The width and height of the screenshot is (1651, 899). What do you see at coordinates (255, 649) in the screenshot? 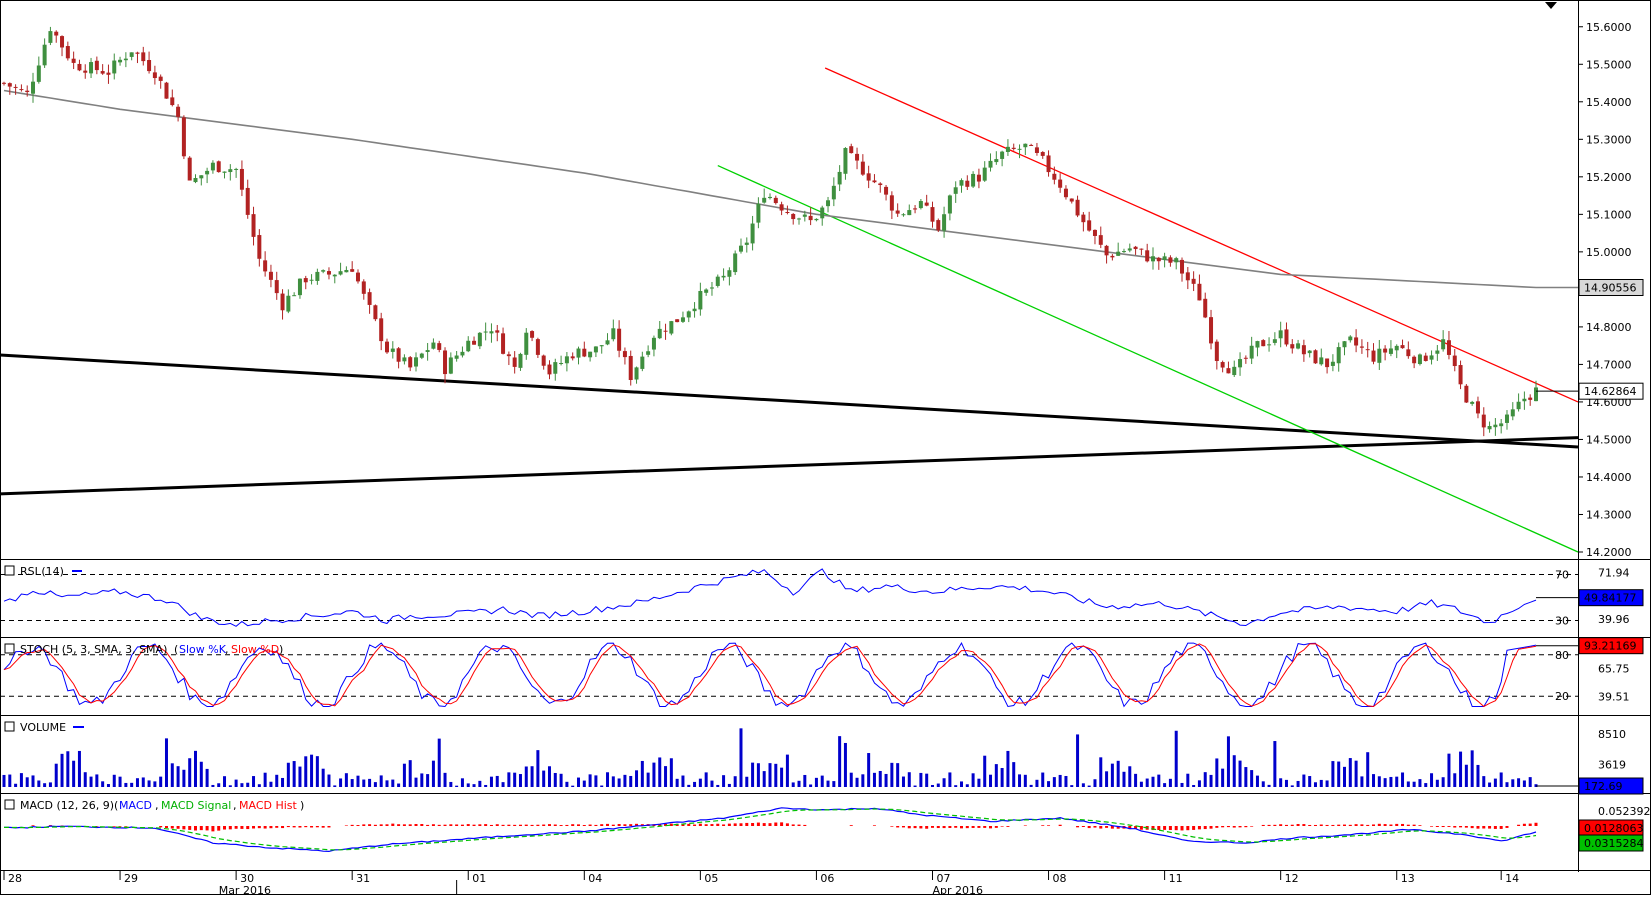
I see `stoch-d-name: Slow %D` at bounding box center [255, 649].